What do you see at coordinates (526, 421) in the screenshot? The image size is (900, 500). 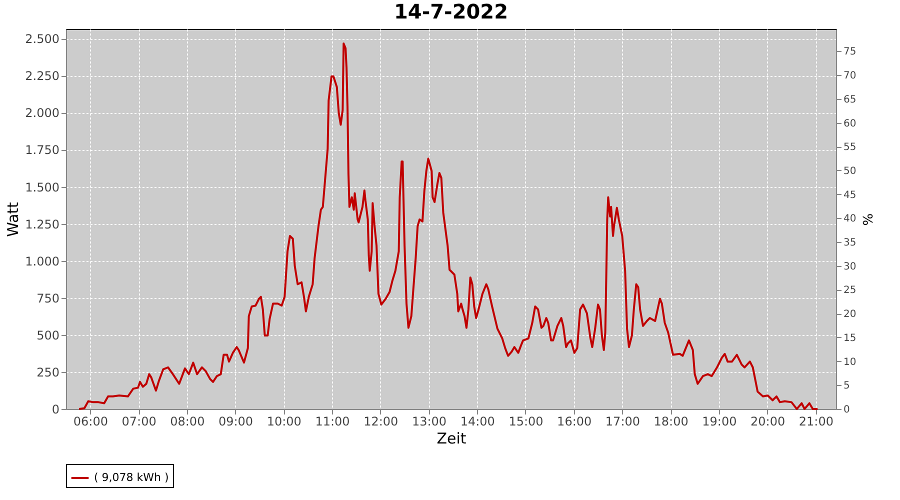 I see `x-tick-label: 15:00` at bounding box center [526, 421].